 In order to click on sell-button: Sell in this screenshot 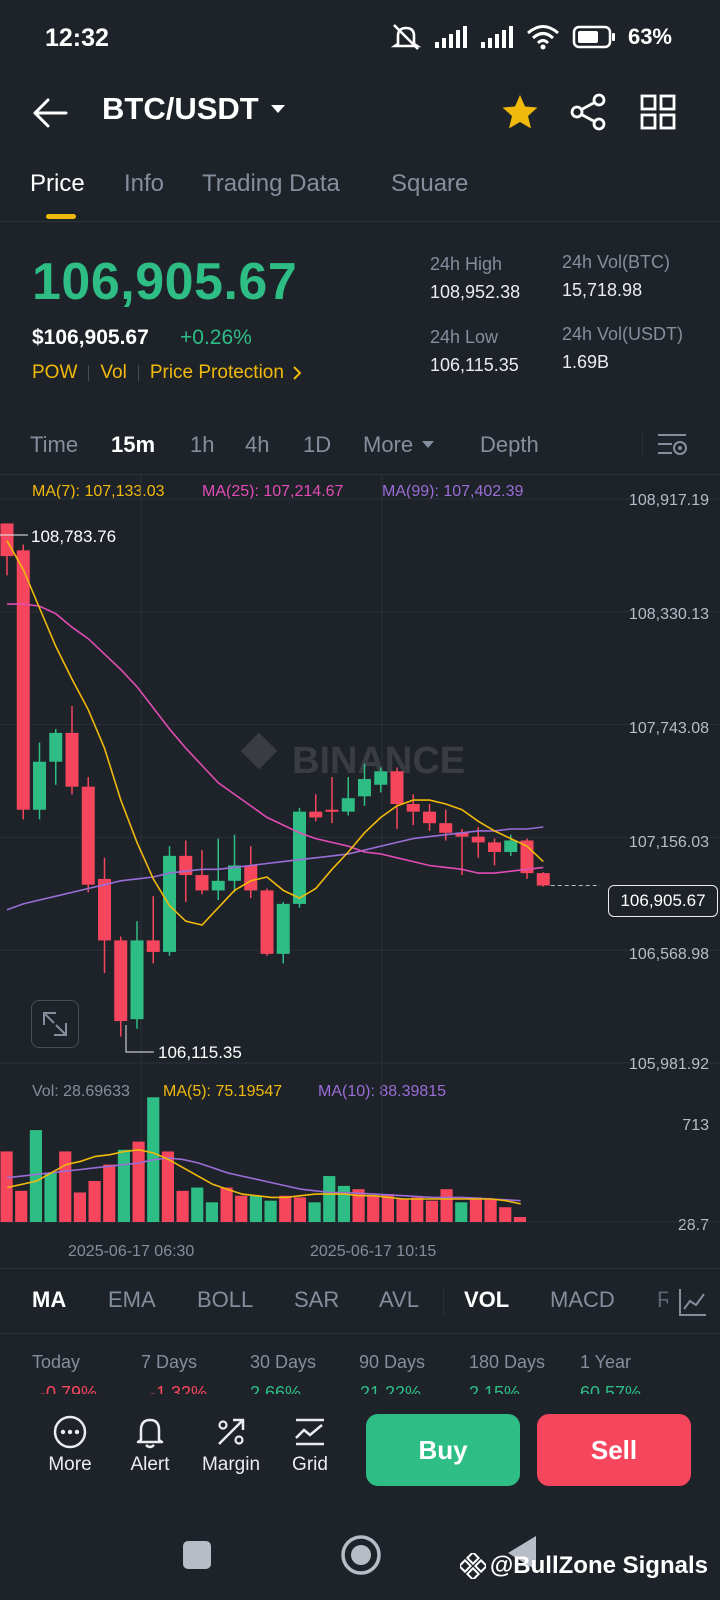, I will do `click(614, 1450)`.